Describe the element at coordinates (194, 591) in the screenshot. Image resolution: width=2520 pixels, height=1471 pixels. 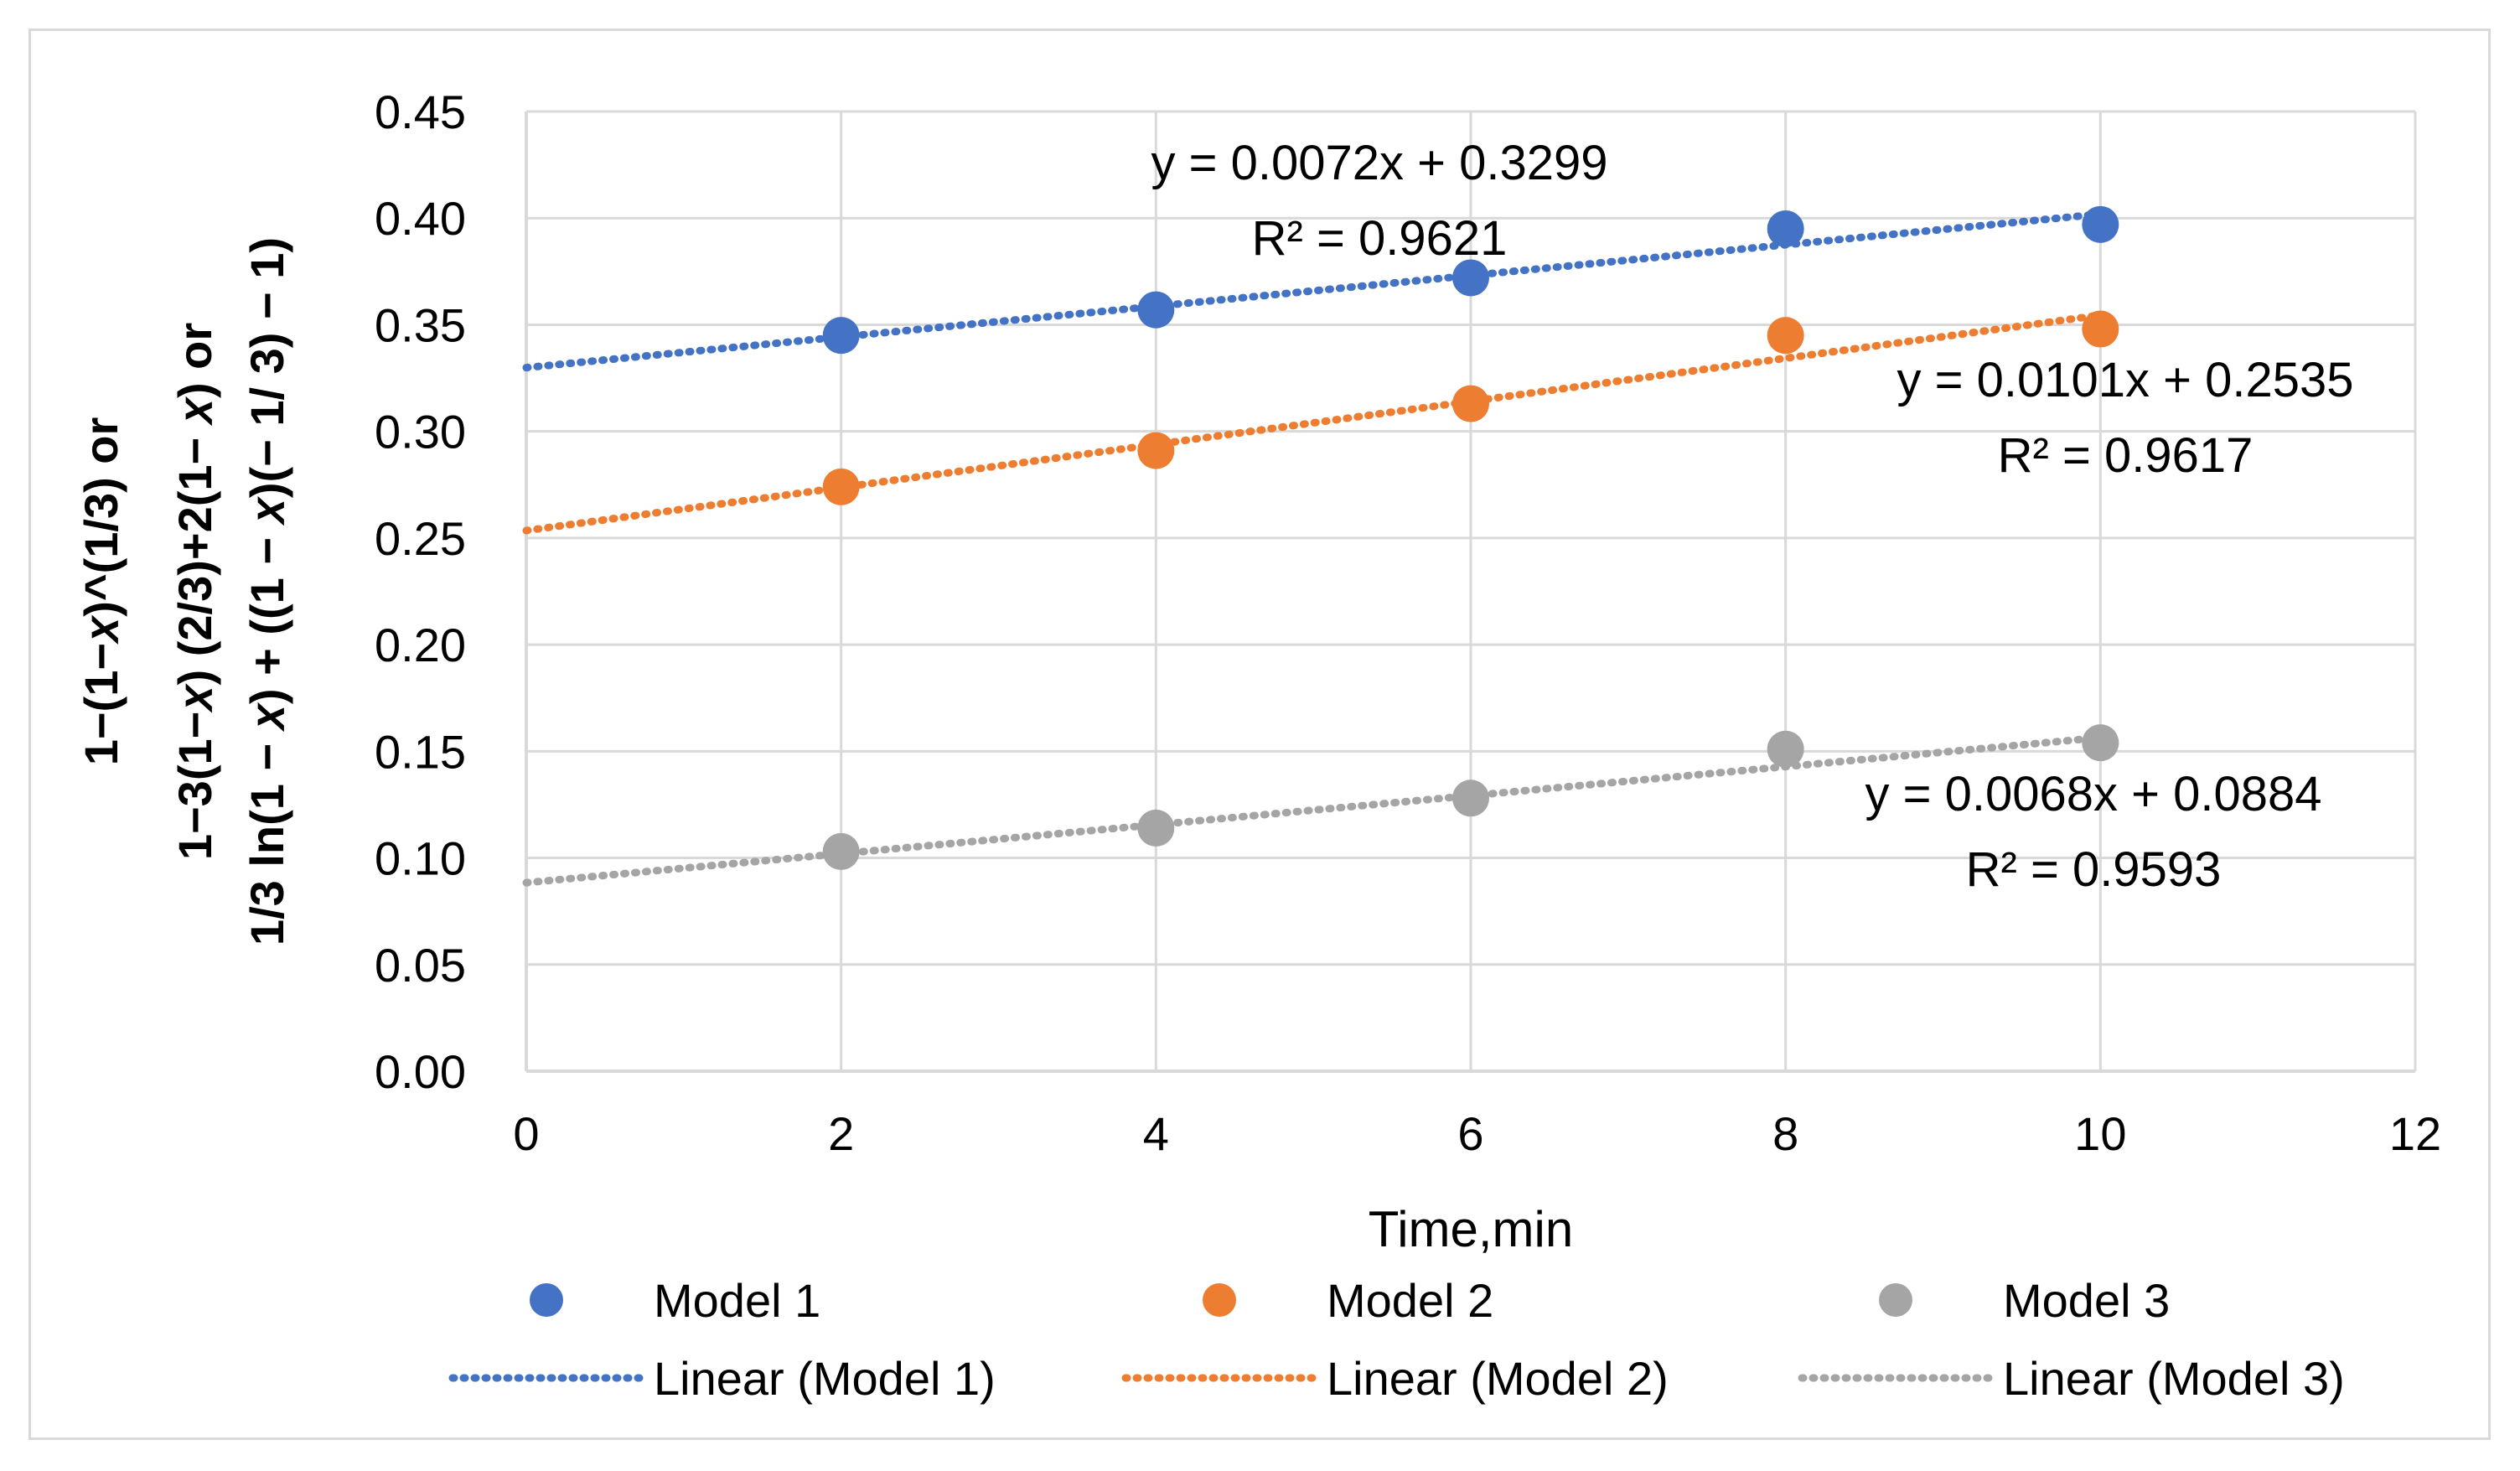
I see `y-axis-title-line: 1−3(1−𝑥) (2/3)+2(1− 𝑥) or` at that location.